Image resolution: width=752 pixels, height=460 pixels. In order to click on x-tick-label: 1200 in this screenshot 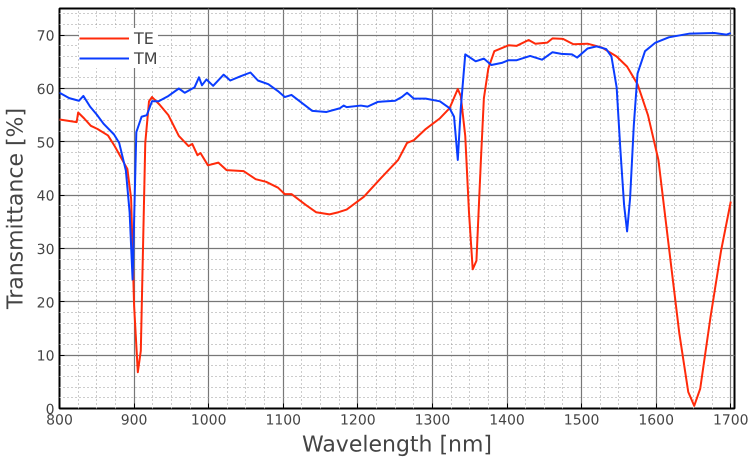, I will do `click(358, 420)`.